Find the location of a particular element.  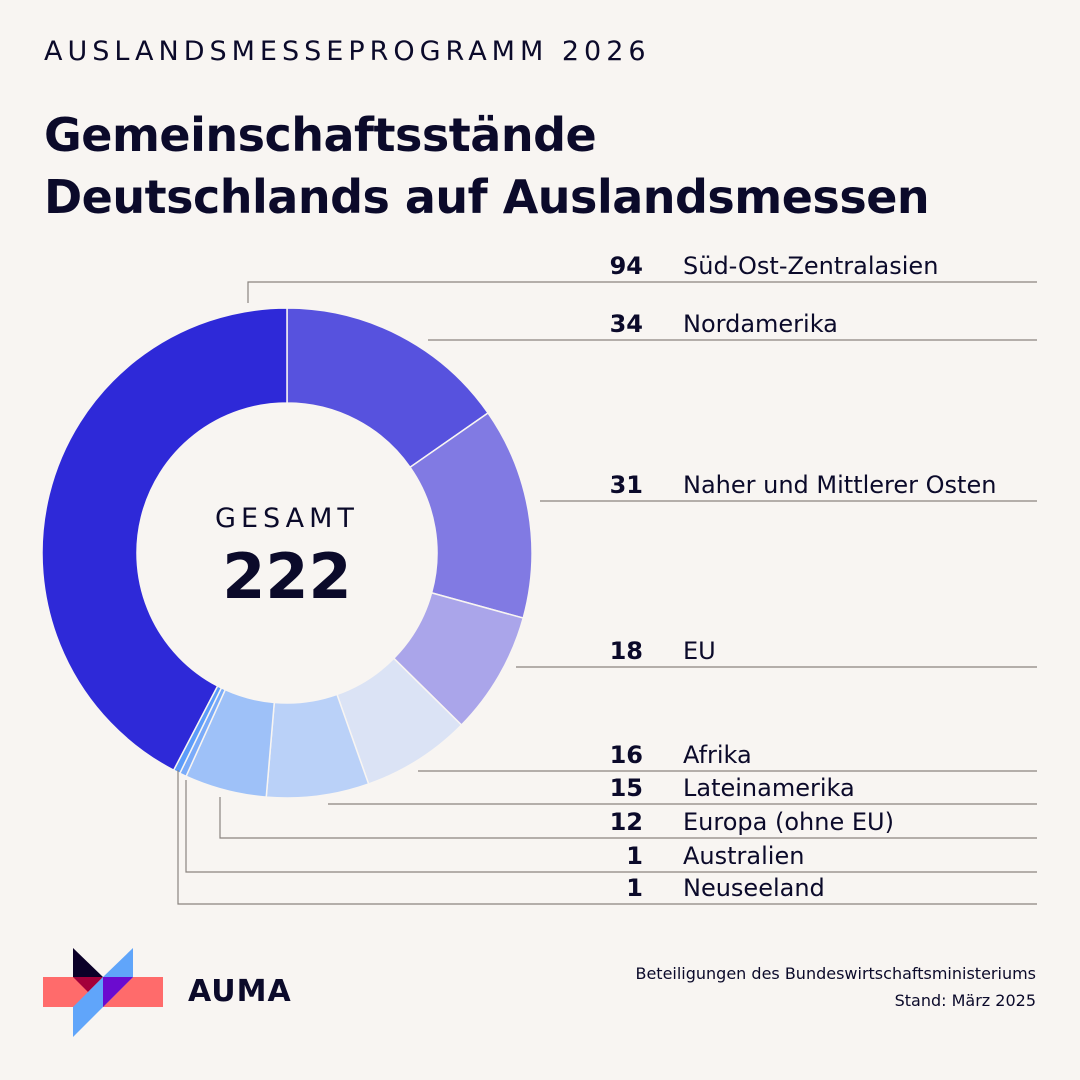

auma-logo-icon is located at coordinates (103, 992).